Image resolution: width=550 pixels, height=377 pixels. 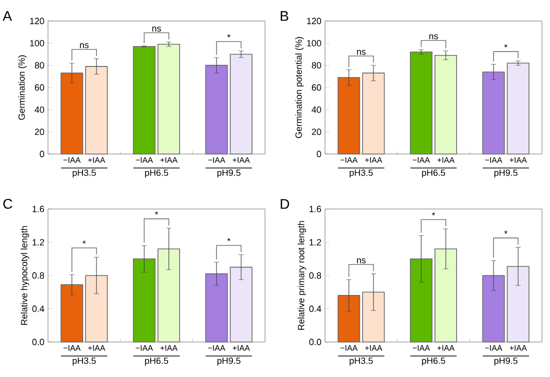 I want to click on chart-title: D, so click(x=285, y=204).